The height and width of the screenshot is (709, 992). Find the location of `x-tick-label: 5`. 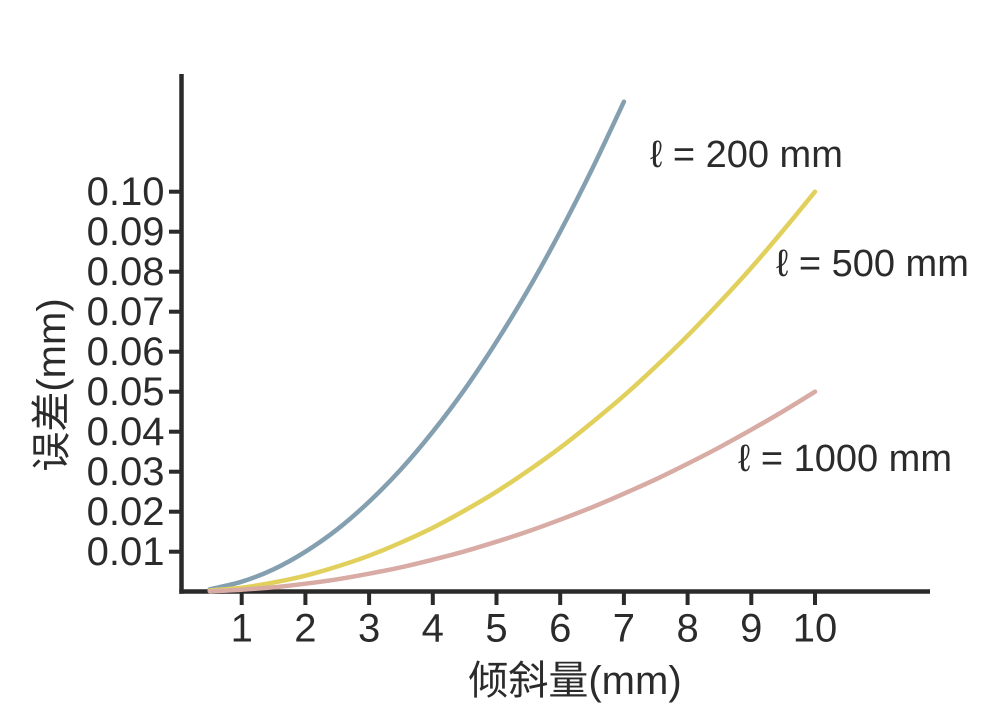

x-tick-label: 5 is located at coordinates (496, 629).